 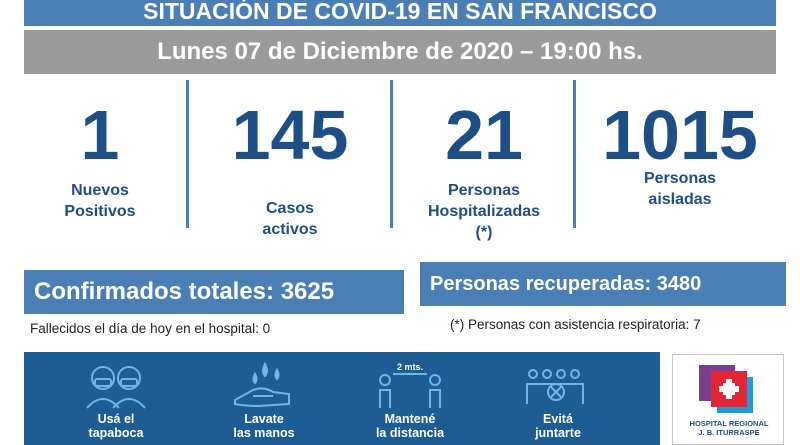 I want to click on mask-people-icon, so click(x=116, y=387).